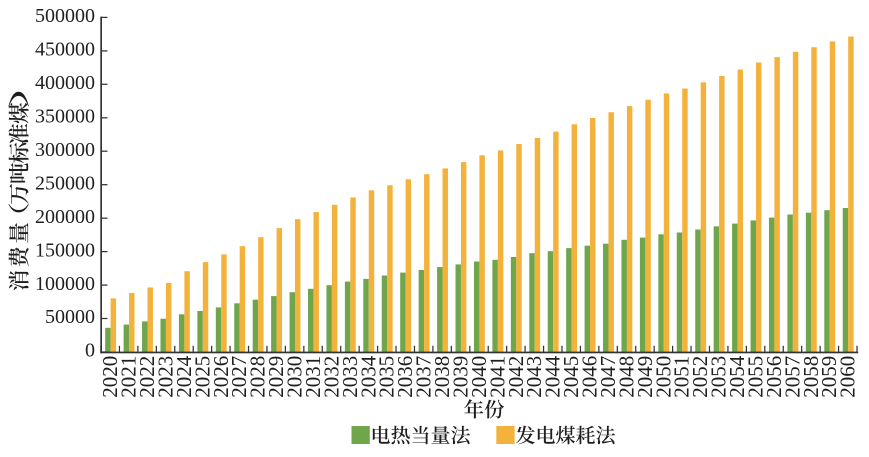 The width and height of the screenshot is (869, 457). What do you see at coordinates (645, 377) in the screenshot?
I see `svg-text: 2049` at bounding box center [645, 377].